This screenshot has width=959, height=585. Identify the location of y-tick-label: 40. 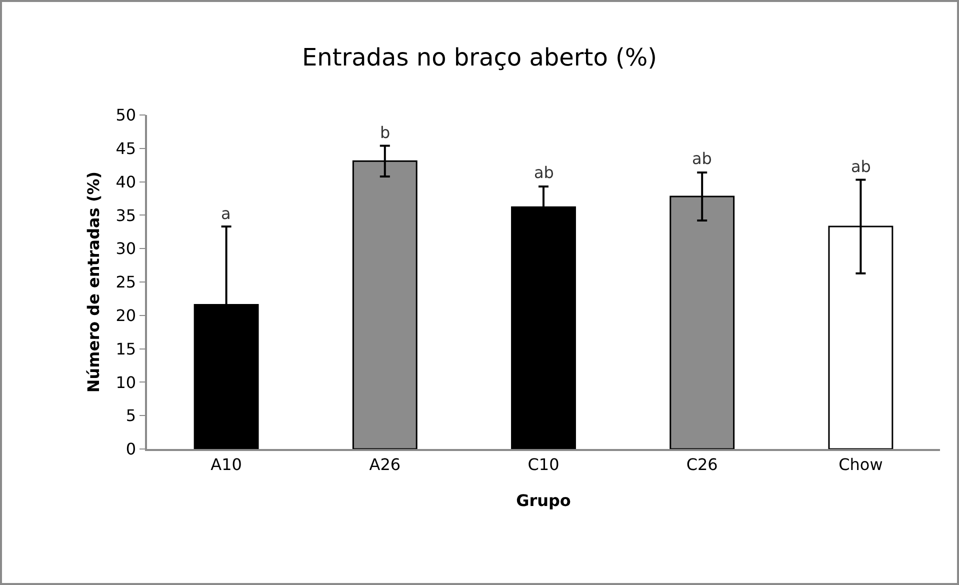
(126, 182).